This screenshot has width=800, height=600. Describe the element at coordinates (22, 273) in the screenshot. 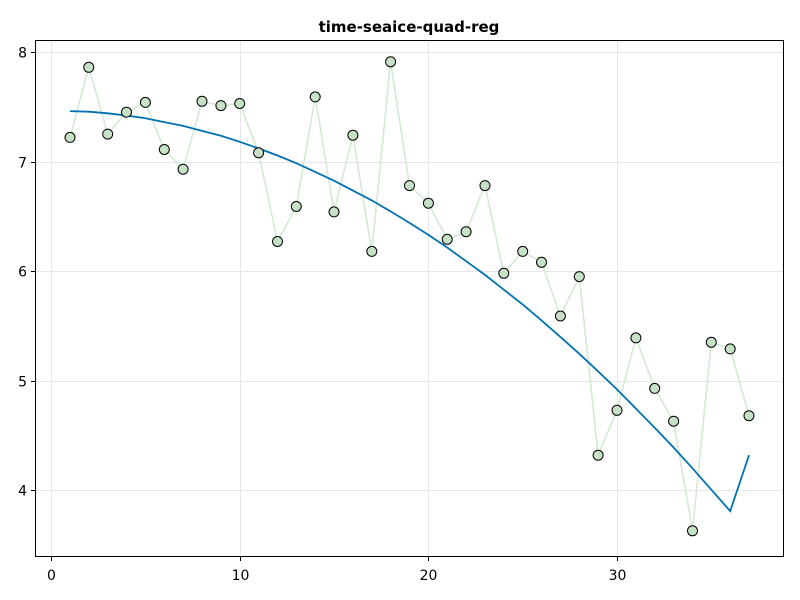

I see `y-tick-label: 6` at that location.